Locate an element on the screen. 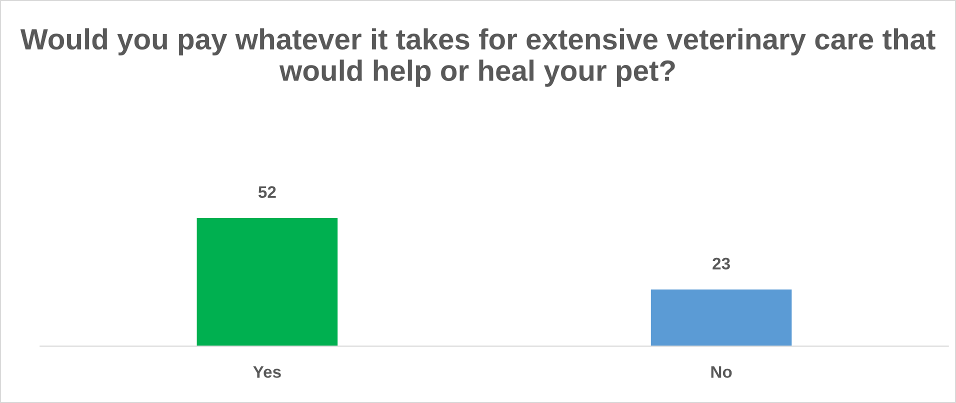 The width and height of the screenshot is (956, 403). data-label: 23 is located at coordinates (721, 264).